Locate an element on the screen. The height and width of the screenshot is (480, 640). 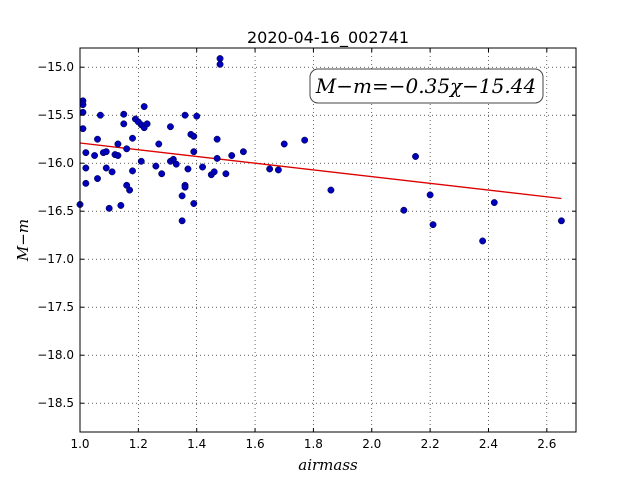
fit-annotation-box: M−m=−0.35χ−15.44 is located at coordinates (426, 86).